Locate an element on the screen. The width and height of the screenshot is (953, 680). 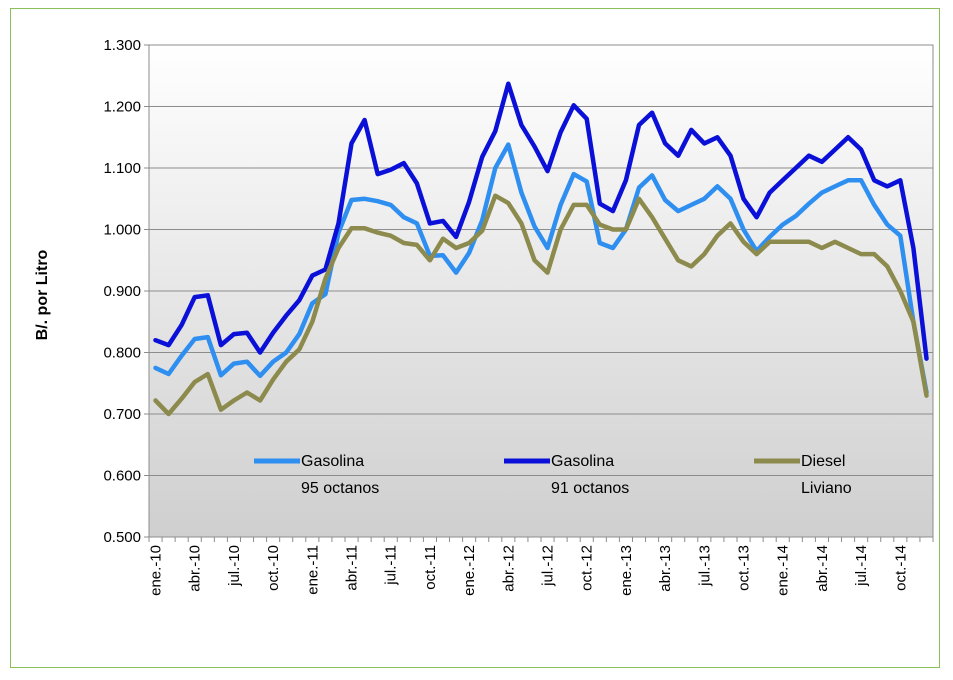
y-tick-label: 1.200 is located at coordinates (122, 107).